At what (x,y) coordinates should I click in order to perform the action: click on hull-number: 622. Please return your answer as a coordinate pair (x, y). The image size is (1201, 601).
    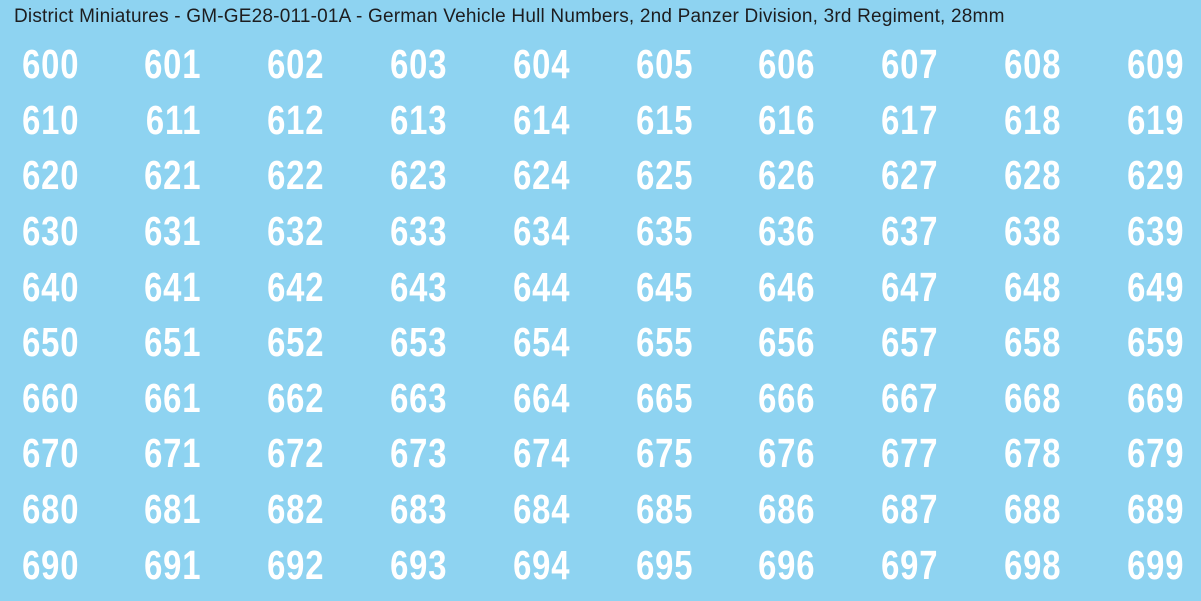
    Looking at the image, I should click on (296, 175).